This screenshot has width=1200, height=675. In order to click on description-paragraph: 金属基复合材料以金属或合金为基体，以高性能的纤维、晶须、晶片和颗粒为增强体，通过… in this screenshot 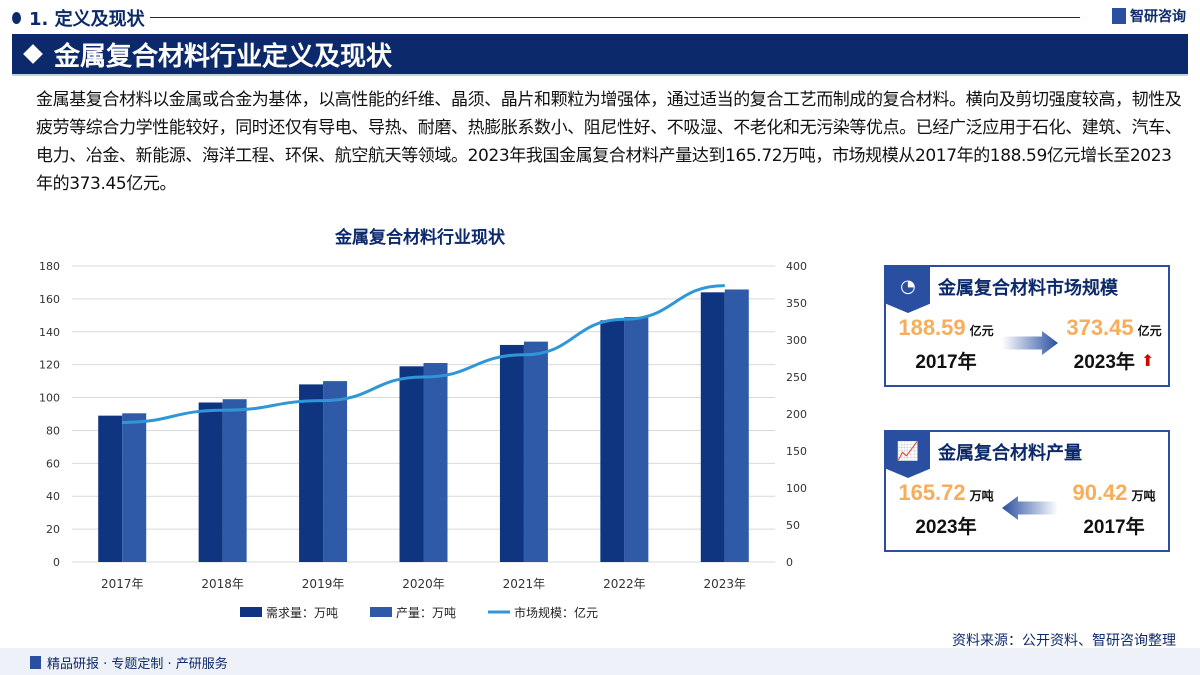, I will do `click(609, 142)`.